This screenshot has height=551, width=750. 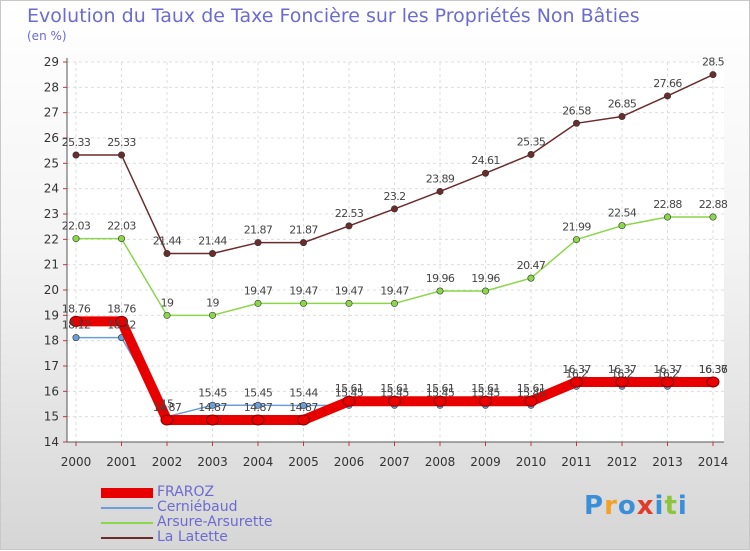 What do you see at coordinates (258, 405) in the screenshot?
I see `data-point-cerni-baud` at bounding box center [258, 405].